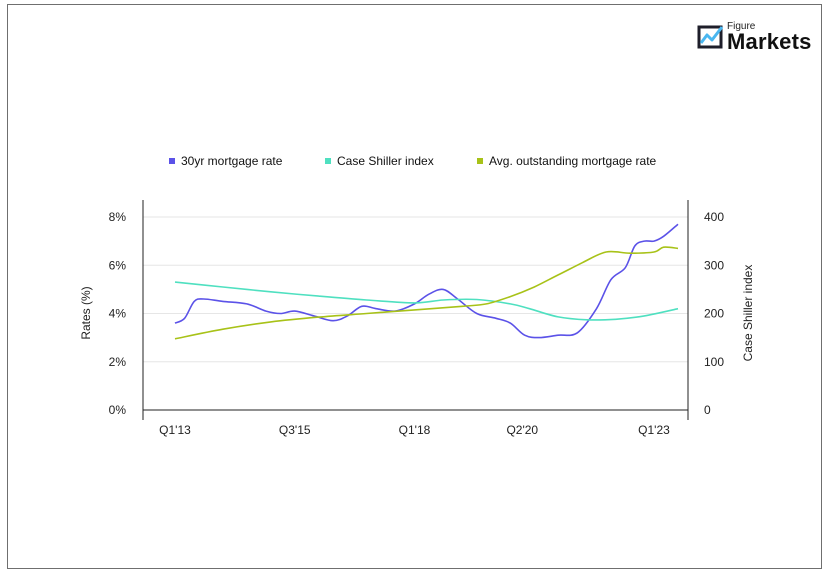 Image resolution: width=827 pixels, height=573 pixels. I want to click on y-left-tick-label: 2%, so click(118, 362).